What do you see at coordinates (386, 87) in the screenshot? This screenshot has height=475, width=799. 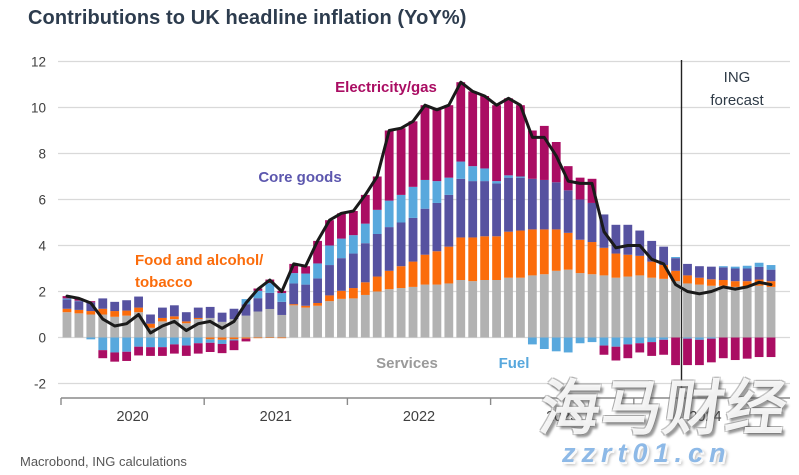 I see `legend-electricity-gas: Electricity/gas` at bounding box center [386, 87].